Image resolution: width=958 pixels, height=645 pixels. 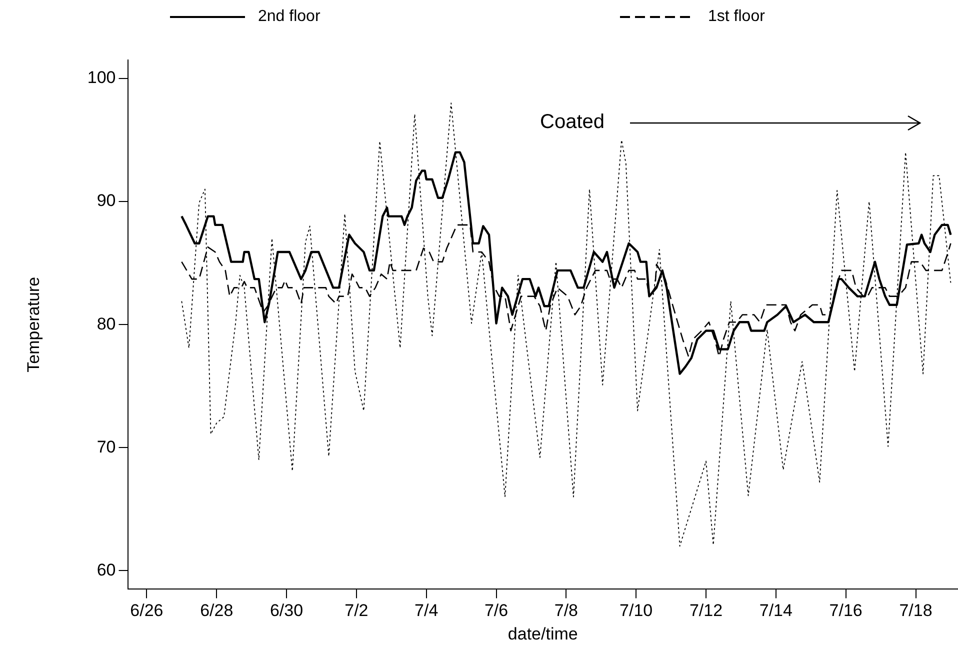 What do you see at coordinates (496, 610) in the screenshot?
I see `x-tick-label: 7/6` at bounding box center [496, 610].